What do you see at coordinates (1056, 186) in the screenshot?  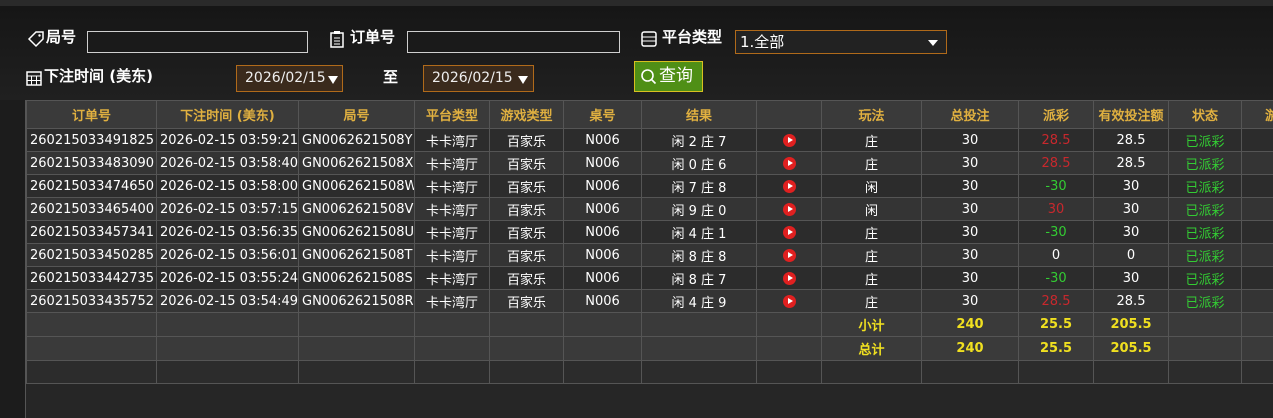 I see `cell: -30` at bounding box center [1056, 186].